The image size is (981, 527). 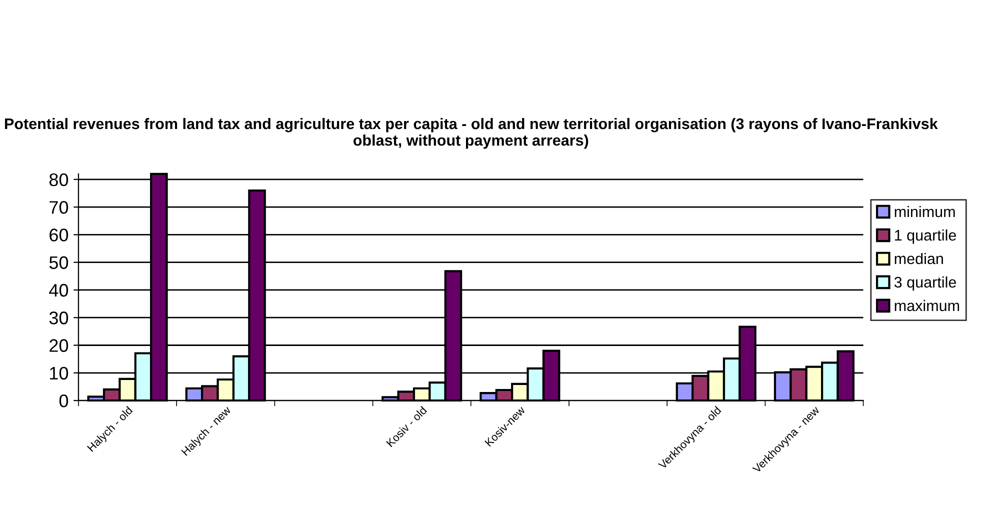 What do you see at coordinates (925, 283) in the screenshot?
I see `legend-label: 3 quartile` at bounding box center [925, 283].